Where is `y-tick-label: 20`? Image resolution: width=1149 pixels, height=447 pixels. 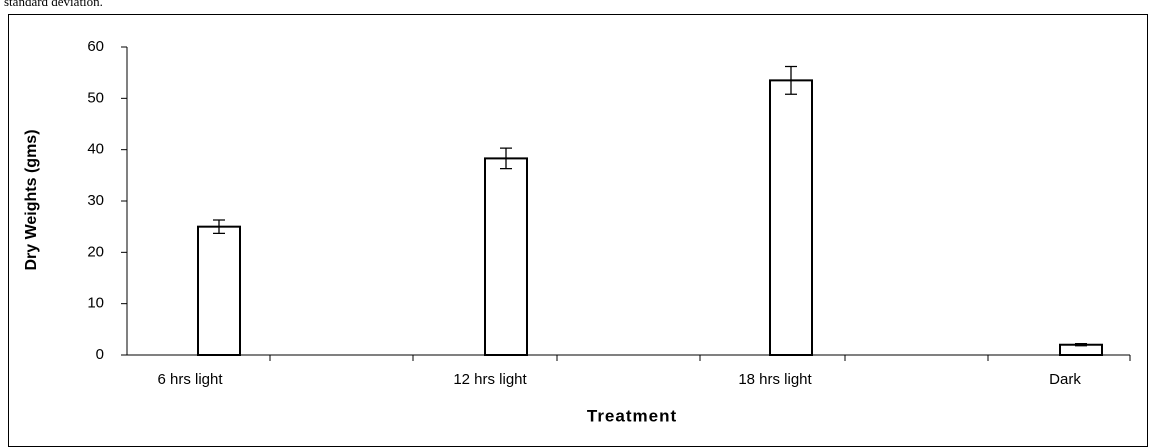
y-tick-label: 20 is located at coordinates (95, 251).